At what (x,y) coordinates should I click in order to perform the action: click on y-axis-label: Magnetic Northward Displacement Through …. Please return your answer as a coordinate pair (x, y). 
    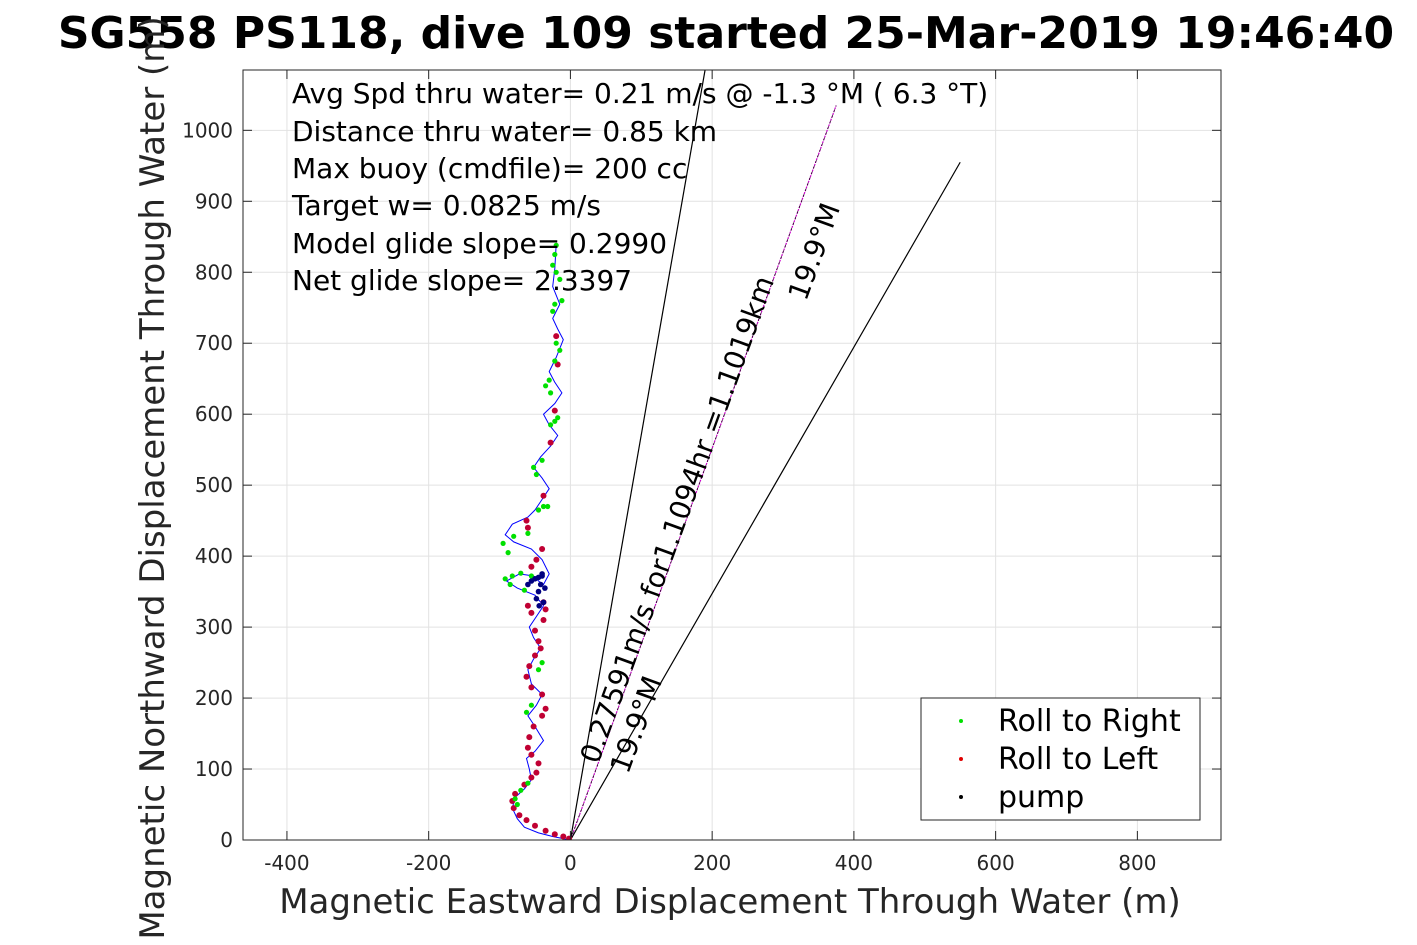
    Looking at the image, I should click on (153, 477).